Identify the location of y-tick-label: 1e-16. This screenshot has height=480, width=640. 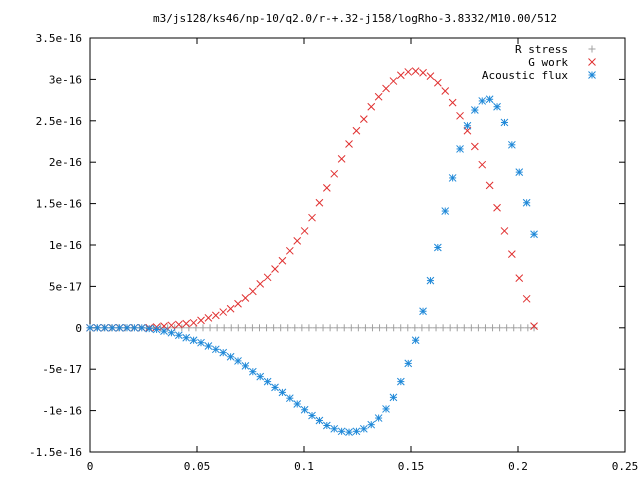
(65, 245).